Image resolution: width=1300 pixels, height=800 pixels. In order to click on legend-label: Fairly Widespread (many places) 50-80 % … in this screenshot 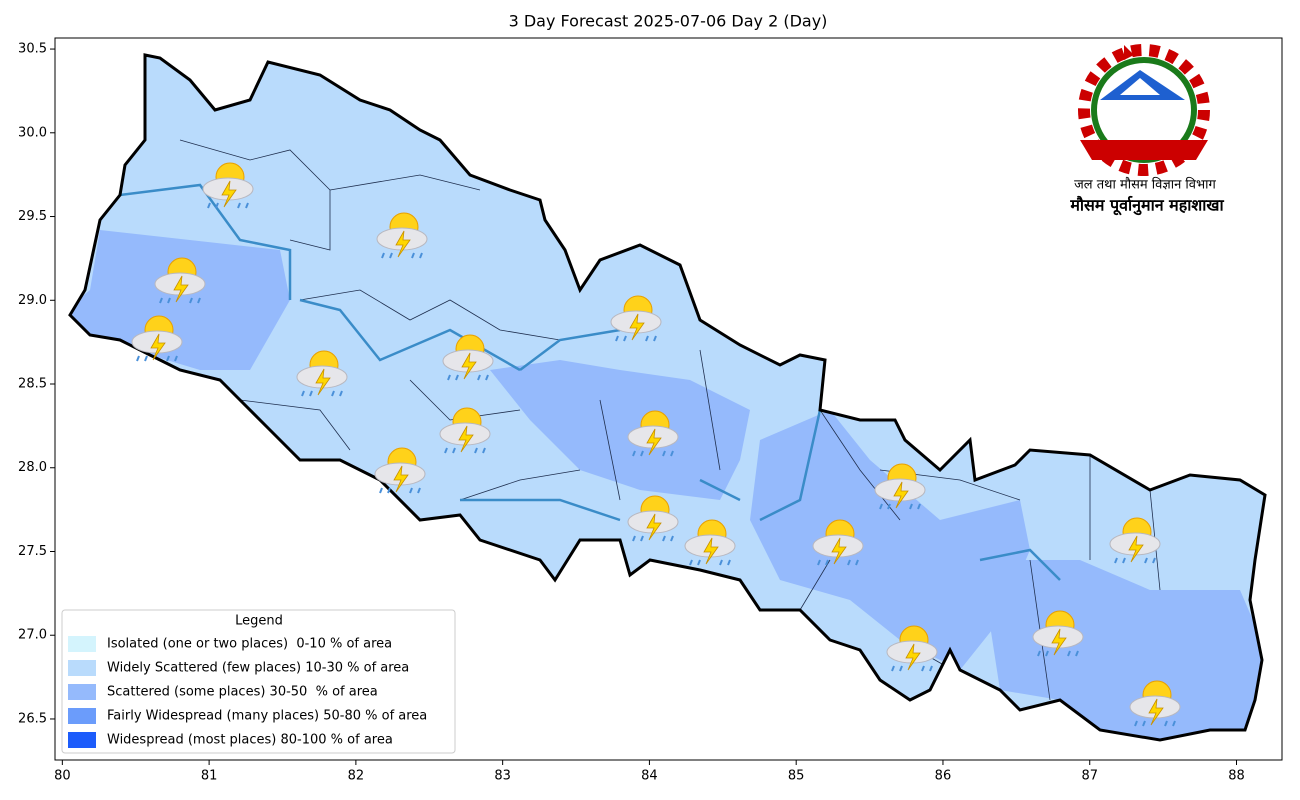, I will do `click(267, 716)`.